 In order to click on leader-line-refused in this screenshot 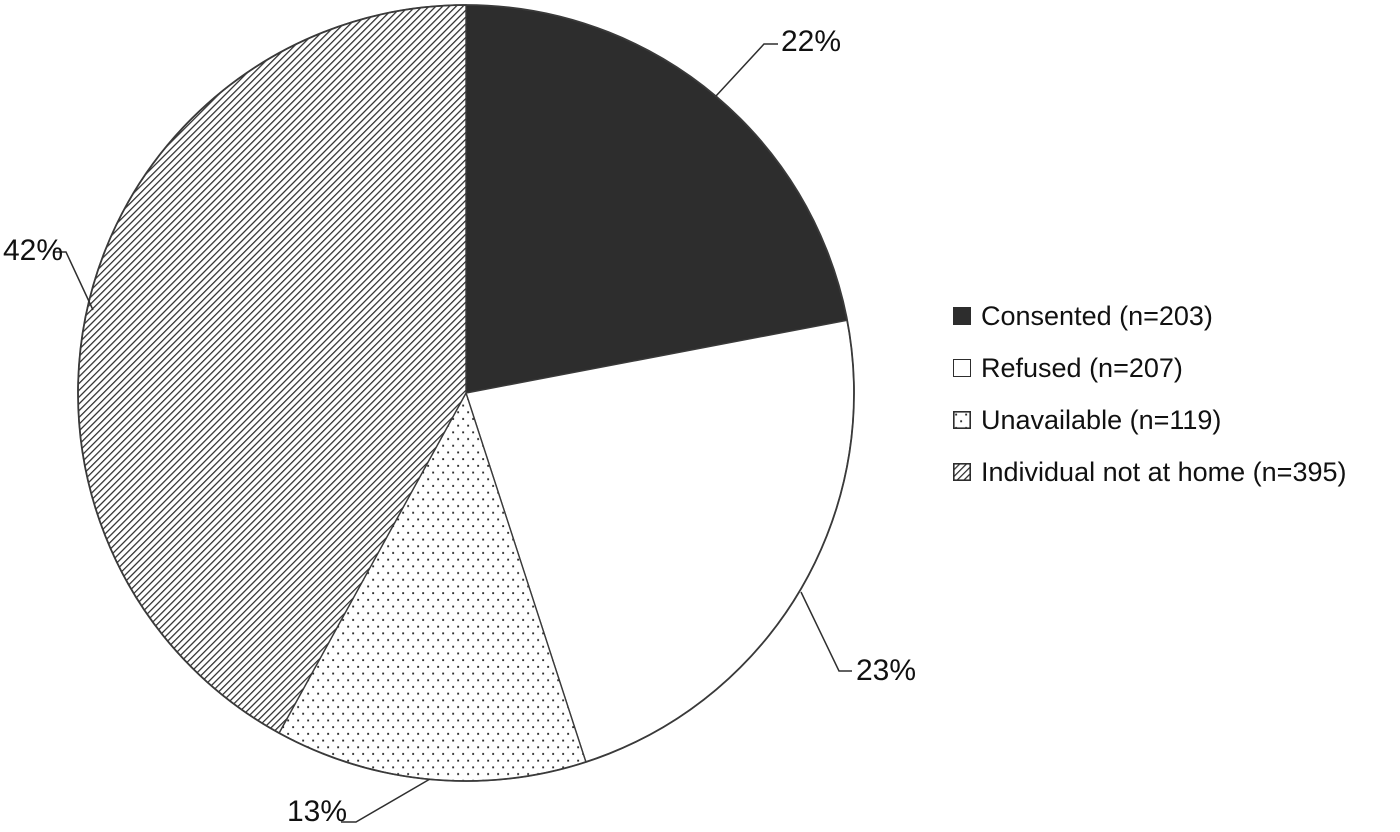, I will do `click(826, 631)`.